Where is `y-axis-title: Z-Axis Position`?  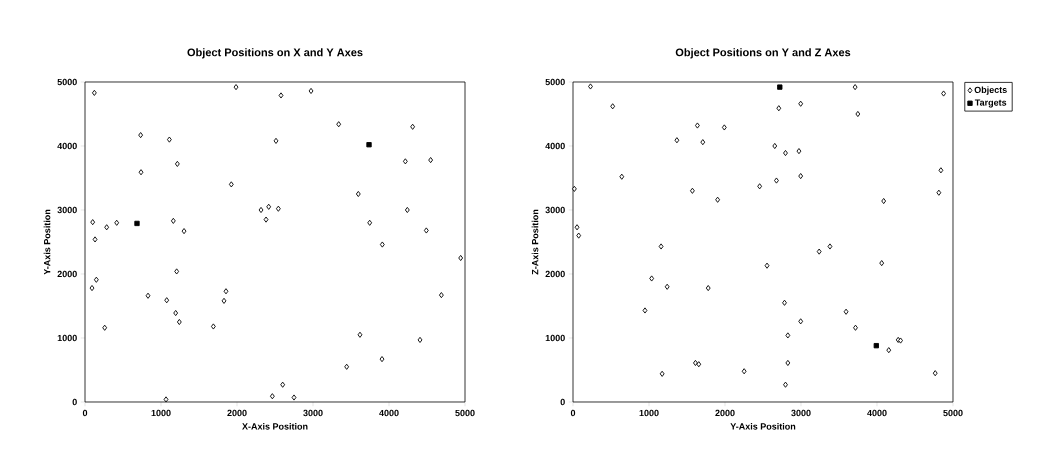 y-axis-title: Z-Axis Position is located at coordinates (535, 242).